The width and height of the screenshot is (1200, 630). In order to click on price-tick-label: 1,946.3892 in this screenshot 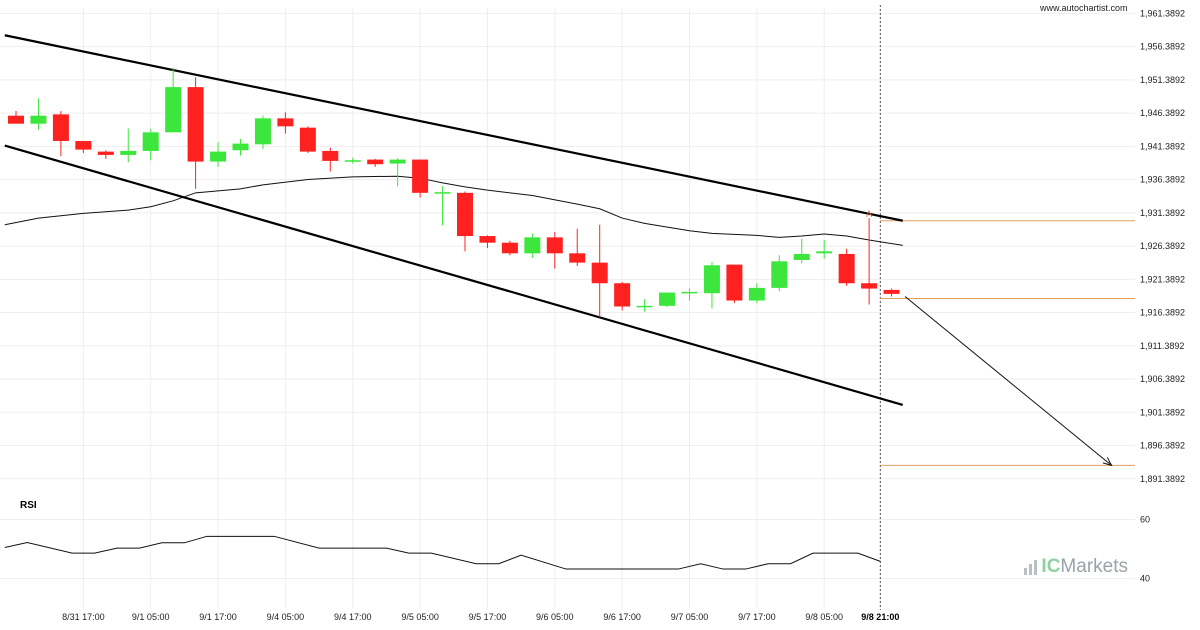, I will do `click(1162, 113)`.